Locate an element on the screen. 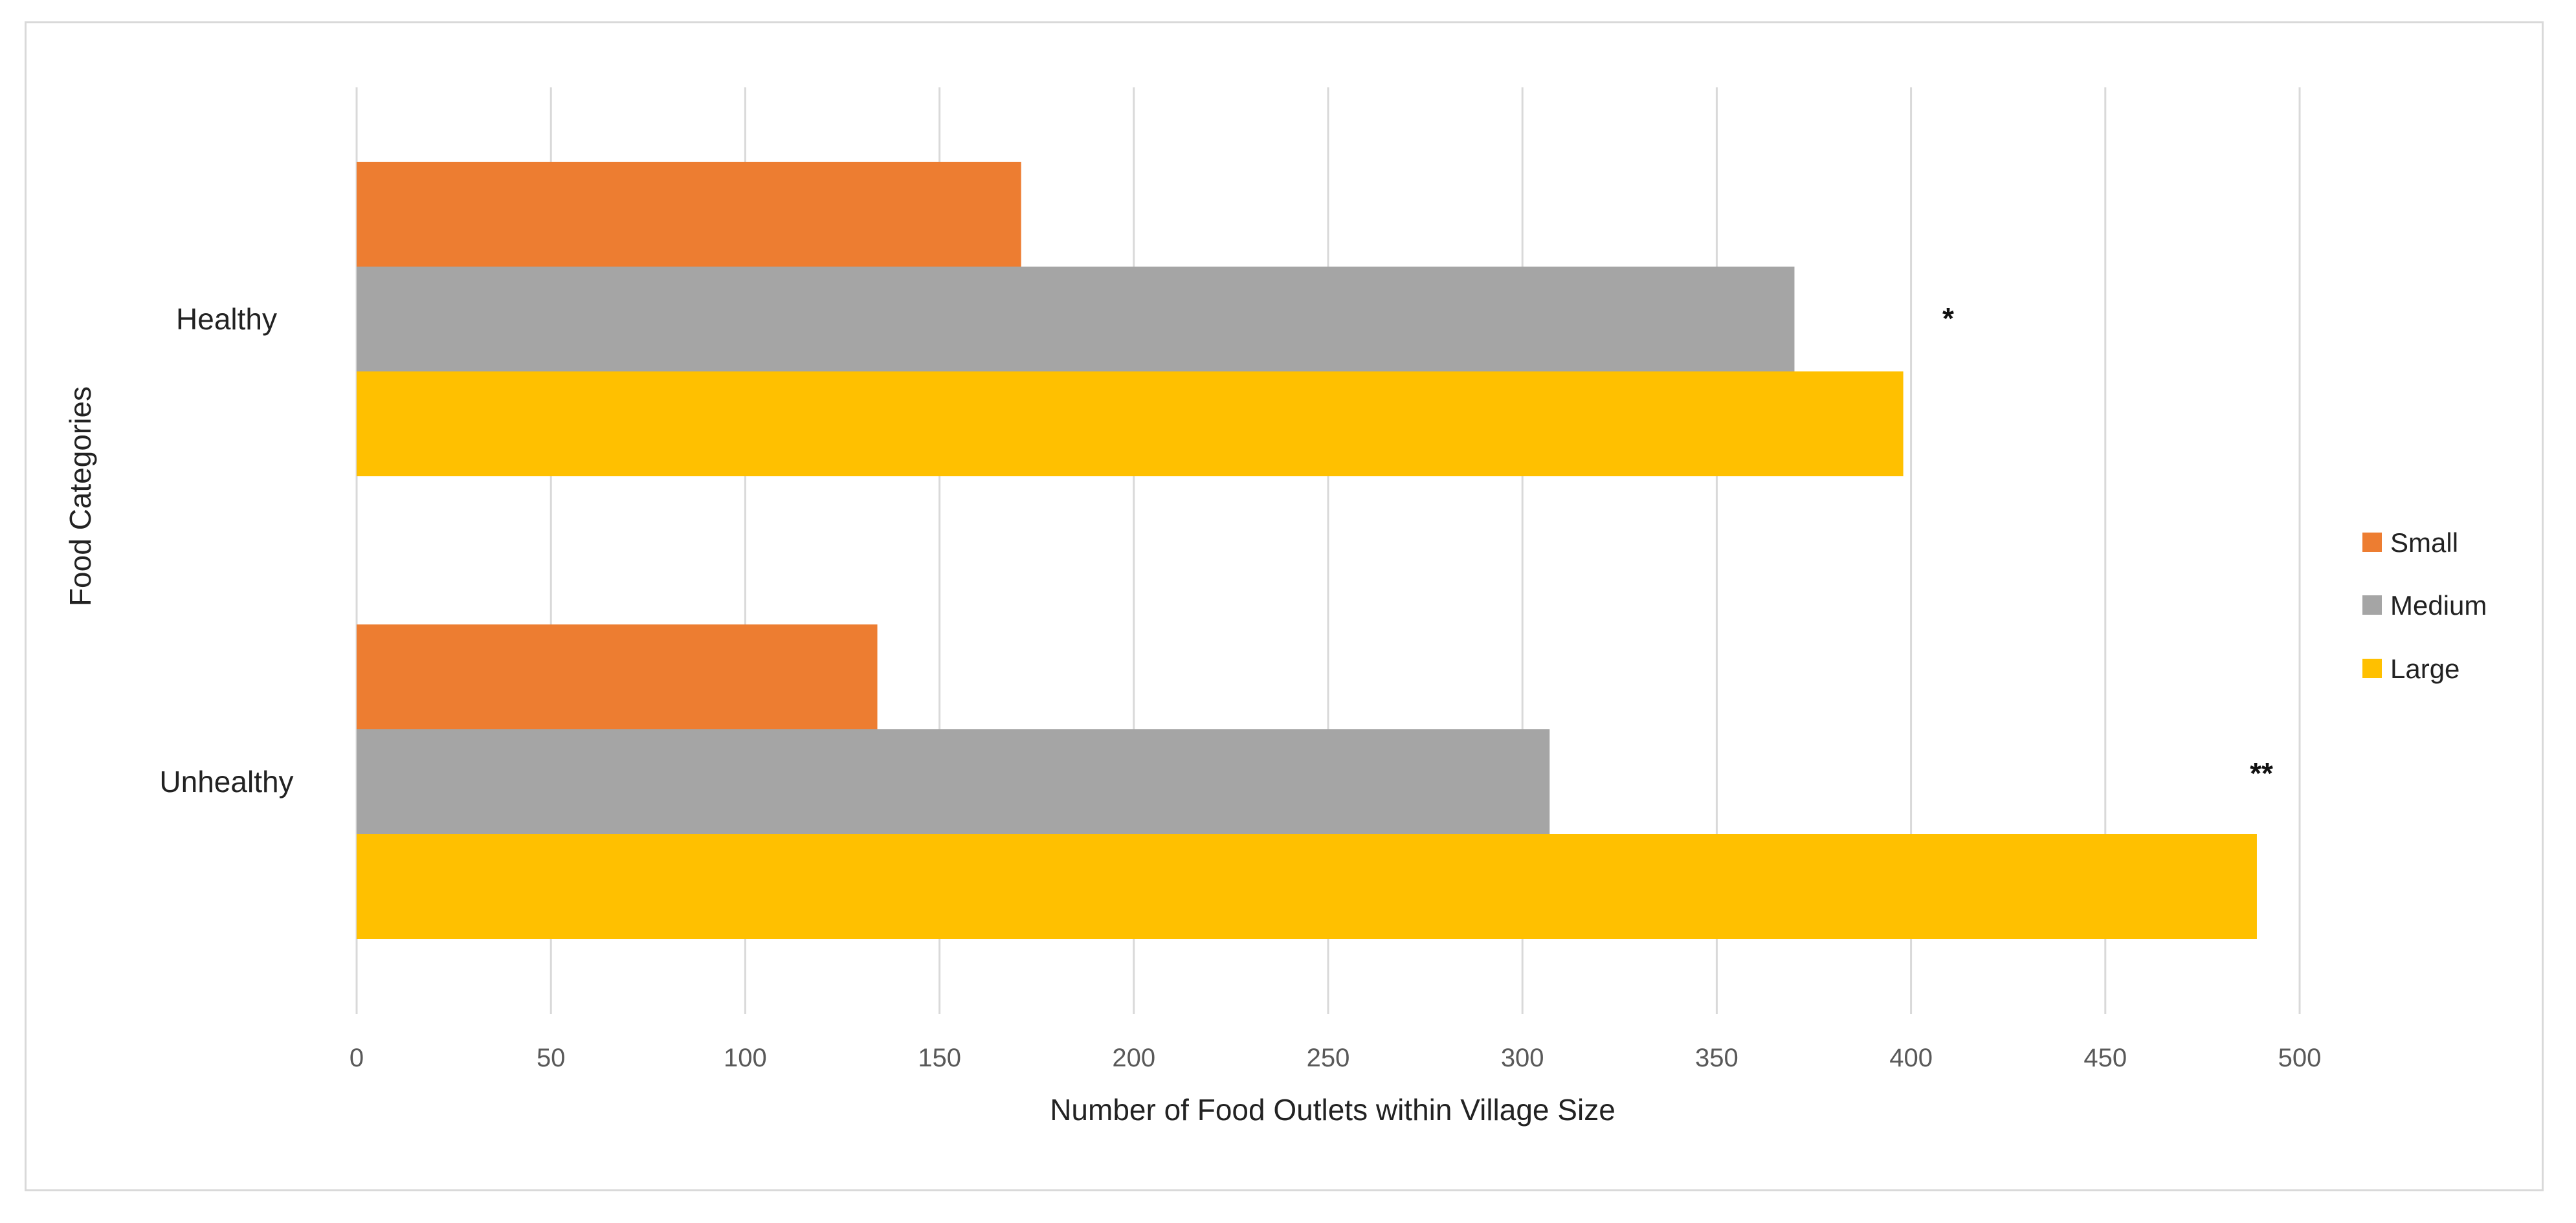 The height and width of the screenshot is (1223, 2576). bar-medium-healthy is located at coordinates (1076, 319).